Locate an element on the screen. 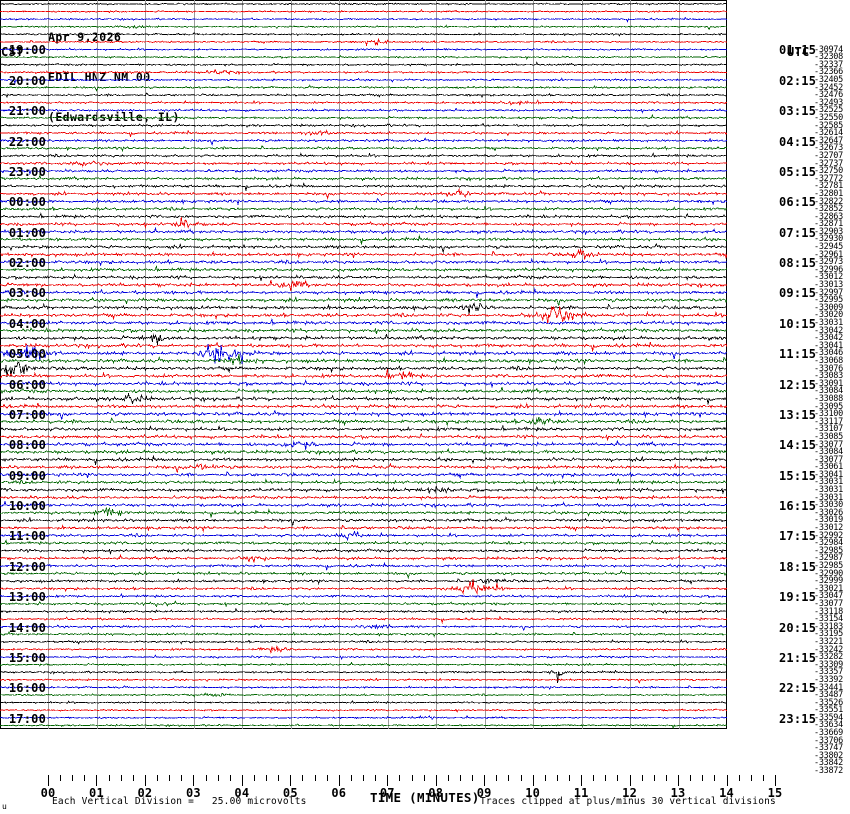 This screenshot has height=814, width=850. trace-offset-value: -32945 is located at coordinates (828, 247).